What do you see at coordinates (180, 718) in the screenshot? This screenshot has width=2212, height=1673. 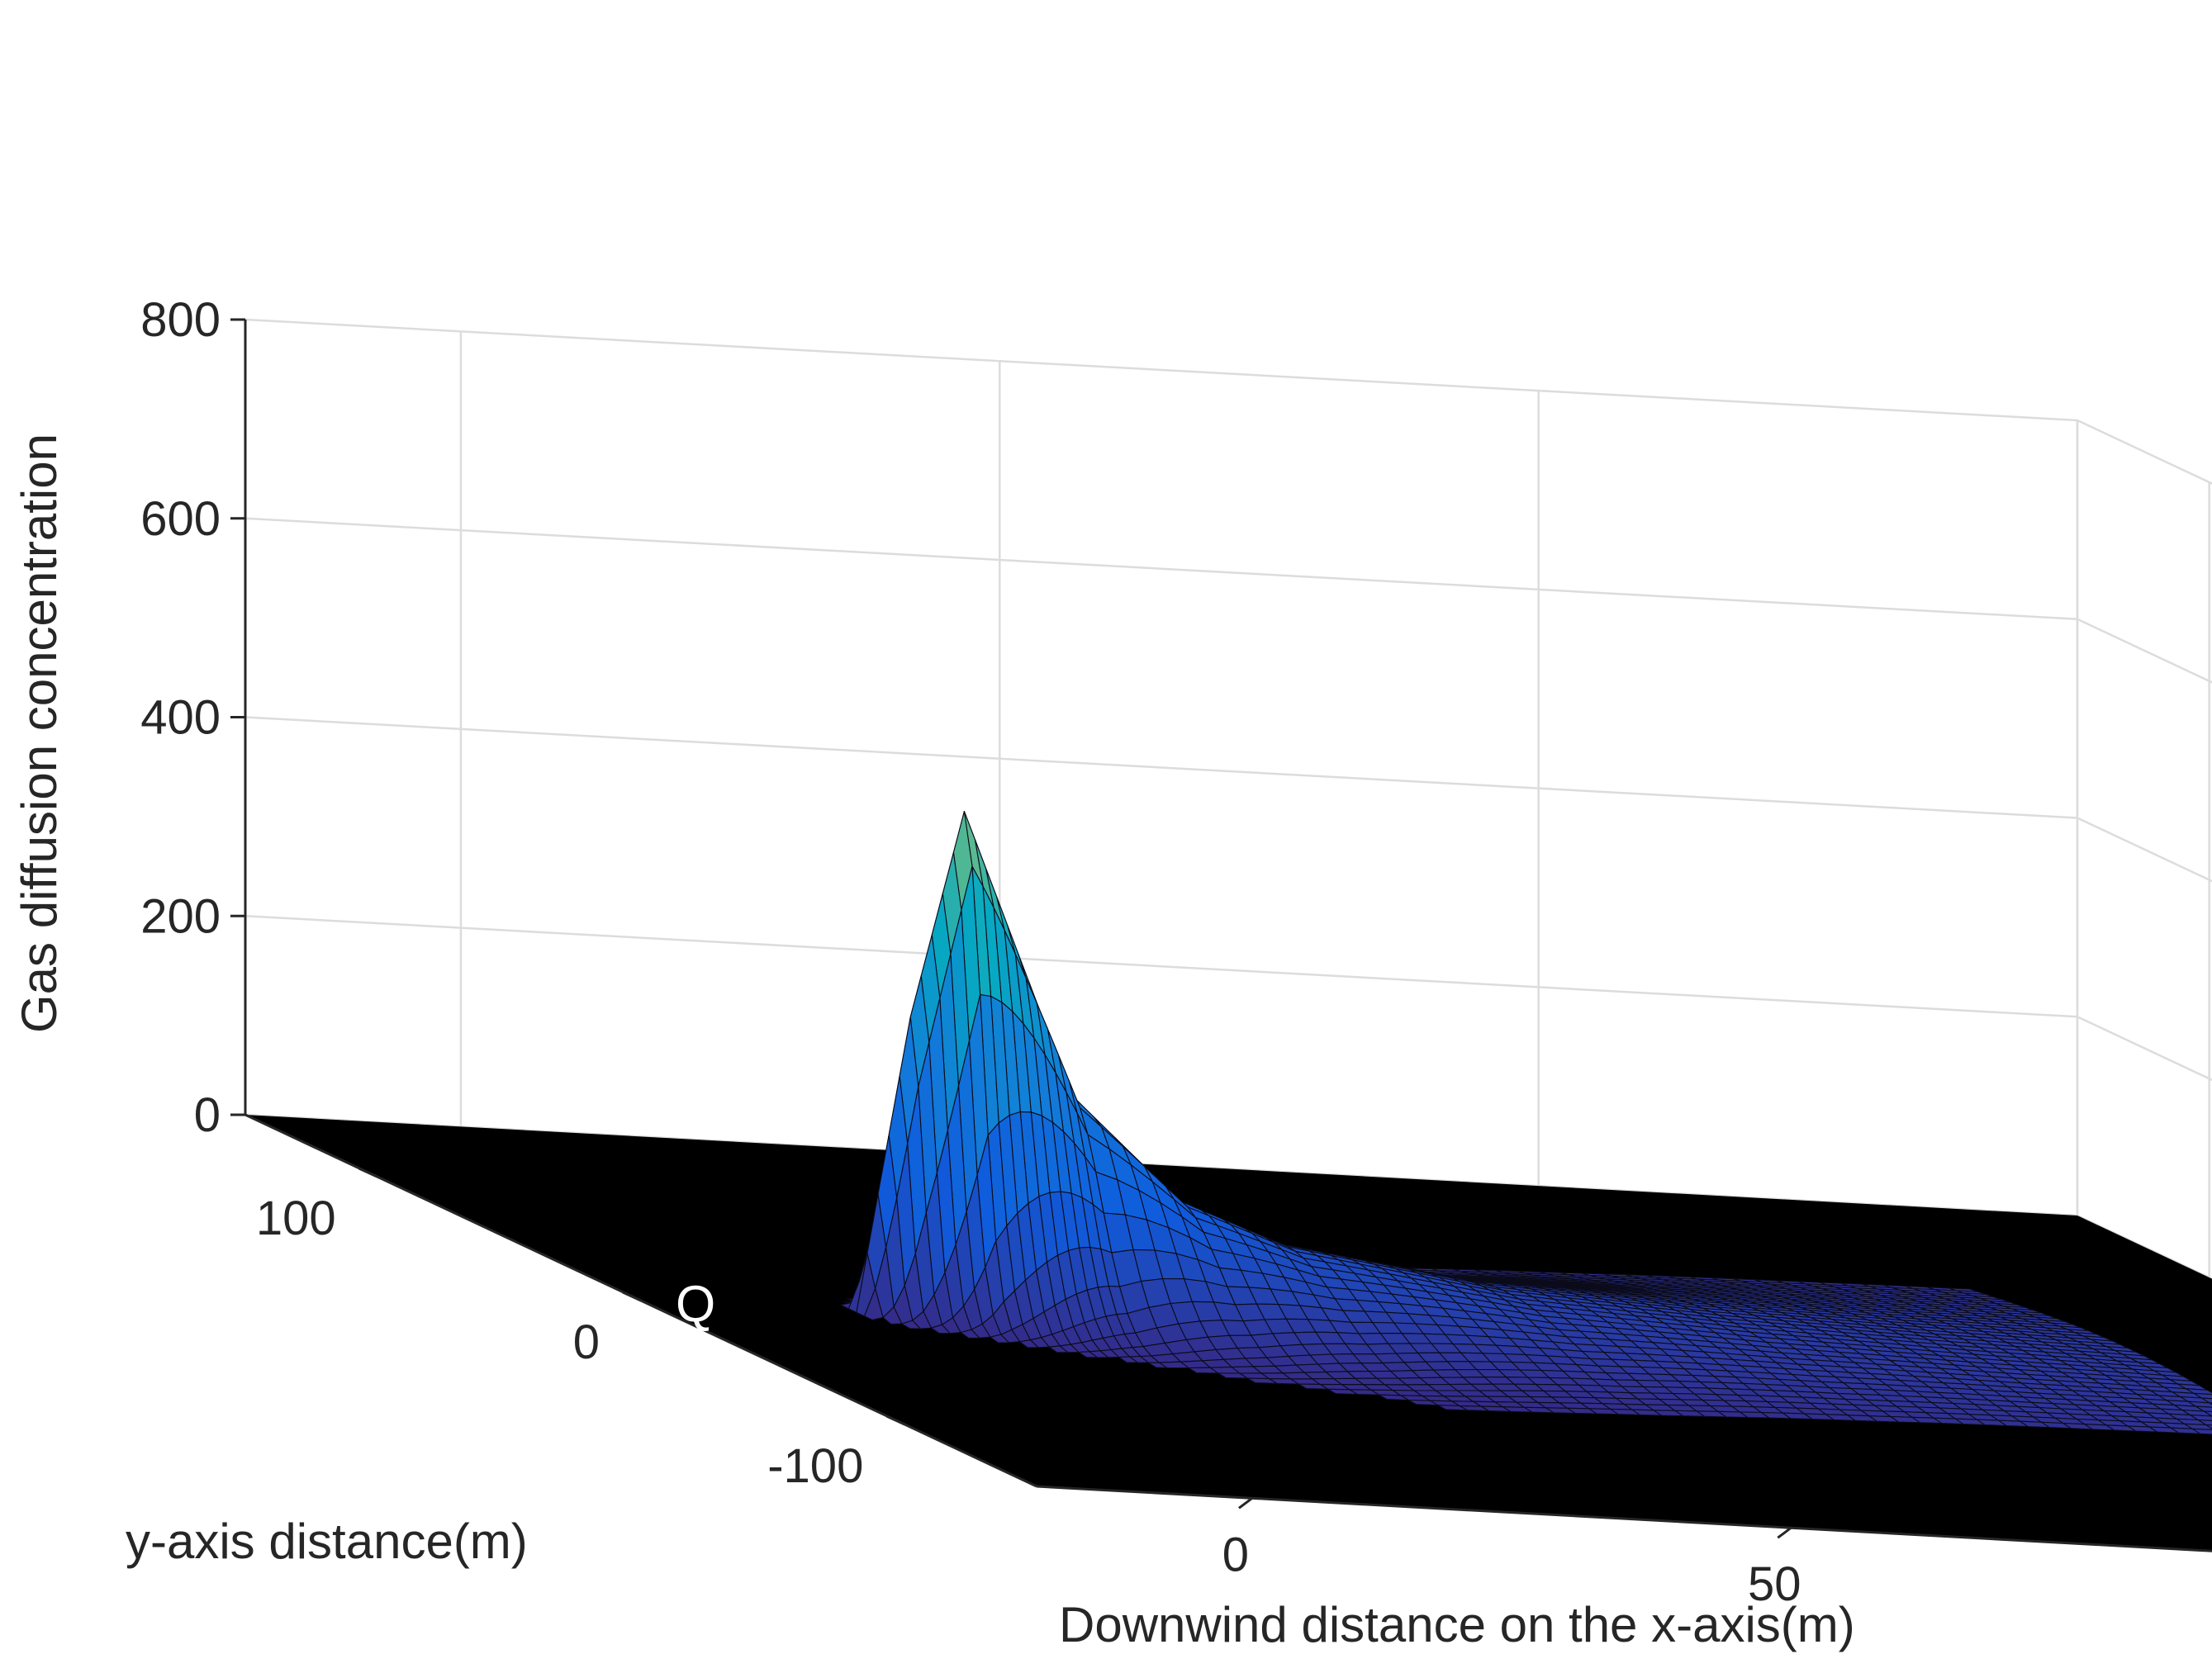 I see `z-tick-label: 400` at bounding box center [180, 718].